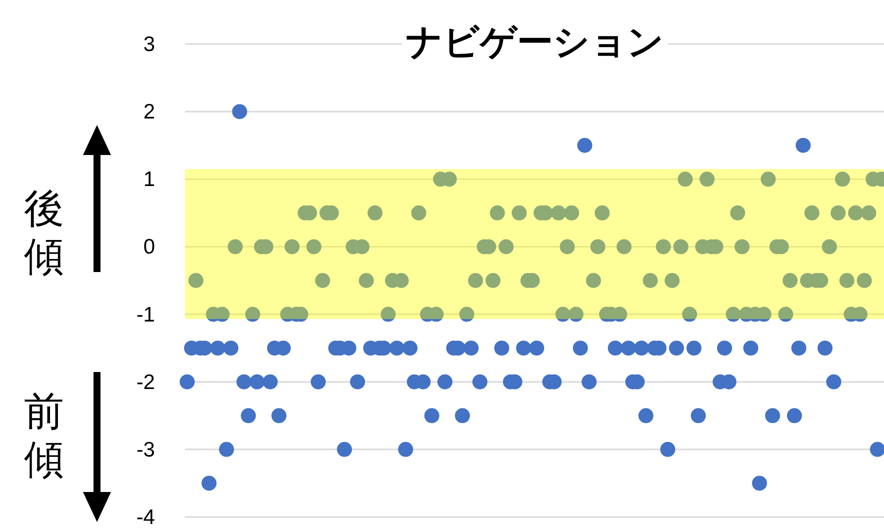  I want to click on text: 前傾, so click(44, 436).